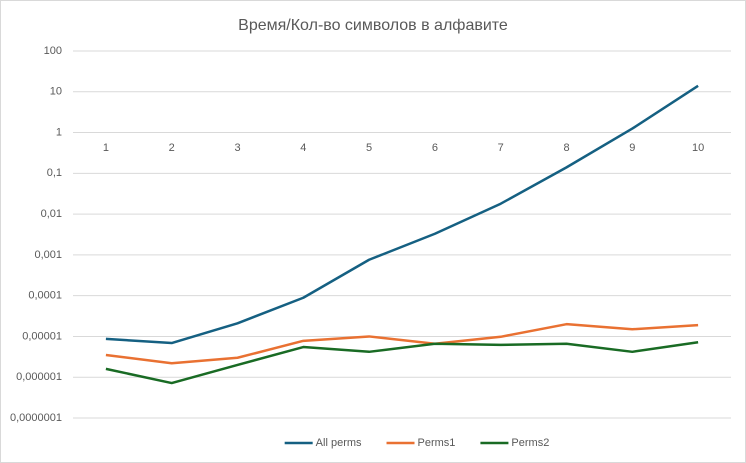 The height and width of the screenshot is (463, 746). I want to click on legend-label: Perms2, so click(530, 443).